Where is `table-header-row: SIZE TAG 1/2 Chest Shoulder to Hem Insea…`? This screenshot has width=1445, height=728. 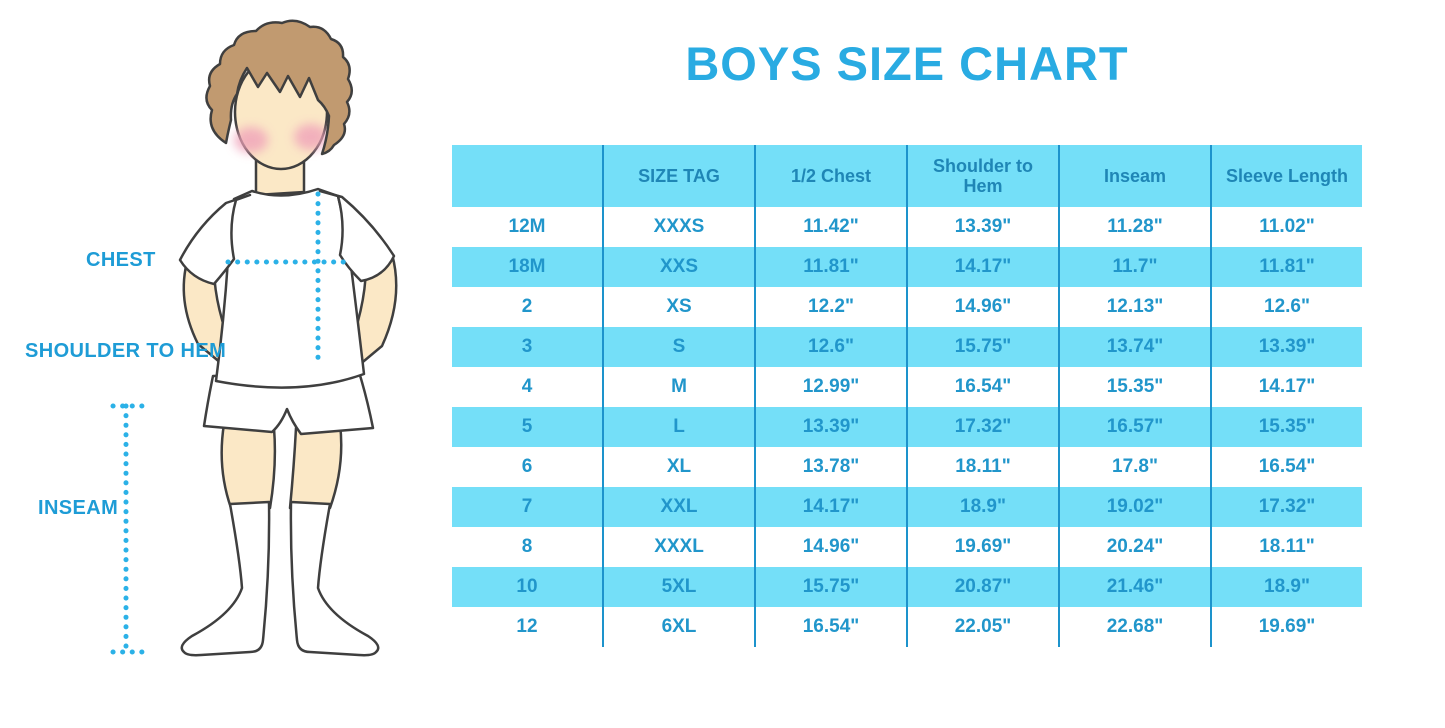
table-header-row: SIZE TAG 1/2 Chest Shoulder to Hem Insea… is located at coordinates (907, 176).